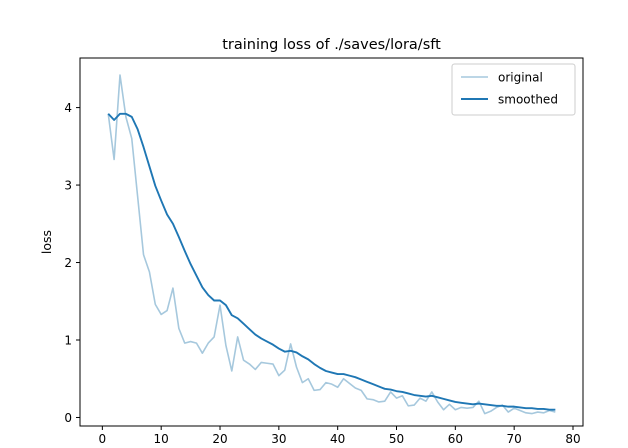 The height and width of the screenshot is (448, 628). What do you see at coordinates (68, 108) in the screenshot?
I see `y-tick-label: 4` at bounding box center [68, 108].